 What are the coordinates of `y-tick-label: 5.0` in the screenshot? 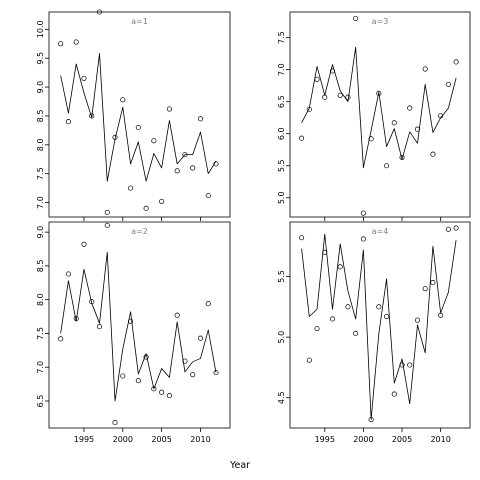 It's located at (281, 197).